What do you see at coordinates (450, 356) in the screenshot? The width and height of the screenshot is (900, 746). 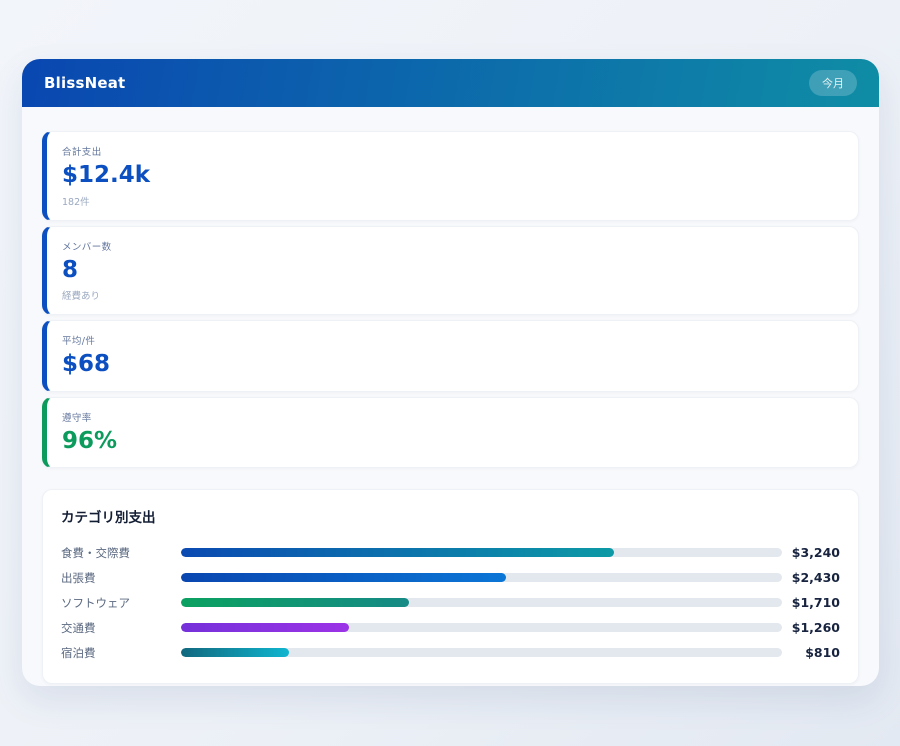 I see `stat-card: 平均/件 $68` at bounding box center [450, 356].